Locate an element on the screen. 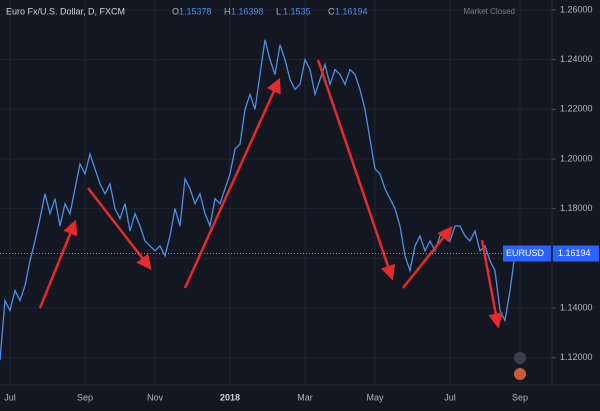  ohlc-value: 1.16398 is located at coordinates (247, 11).